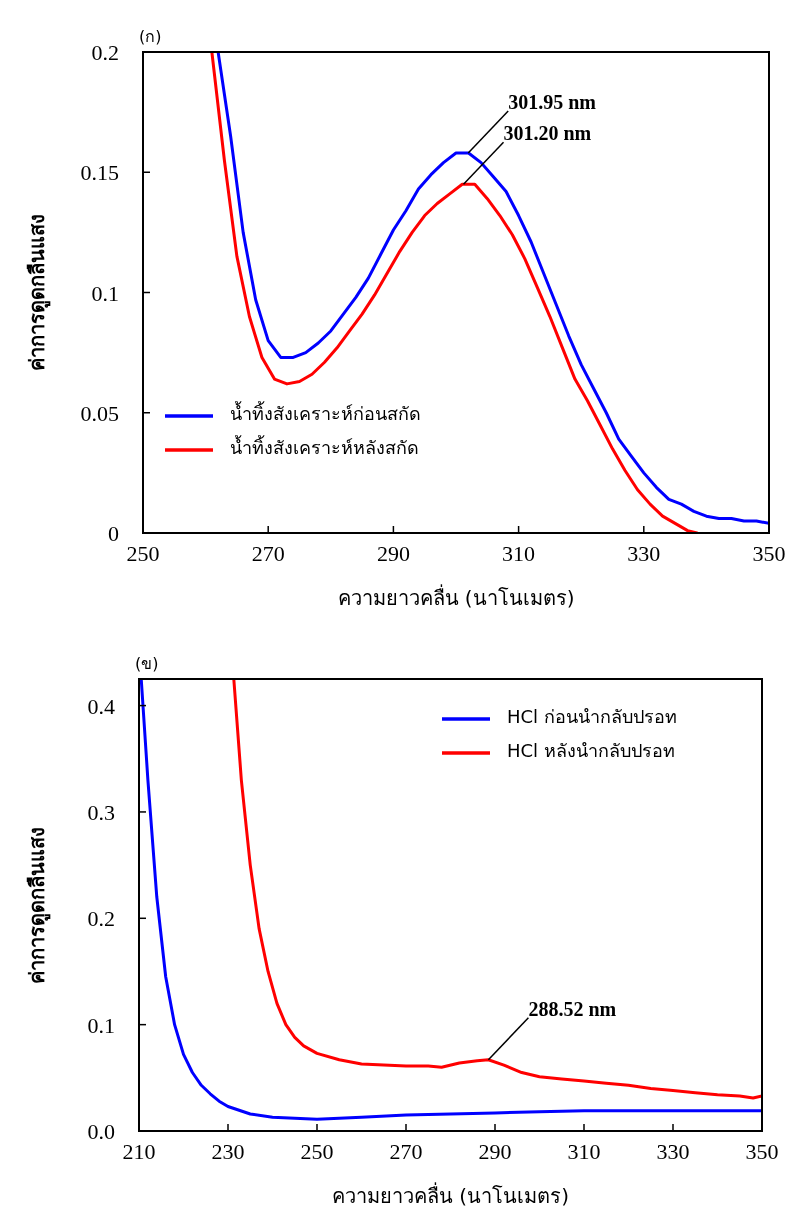  I want to click on y-tick-label: 0, so click(113, 533).